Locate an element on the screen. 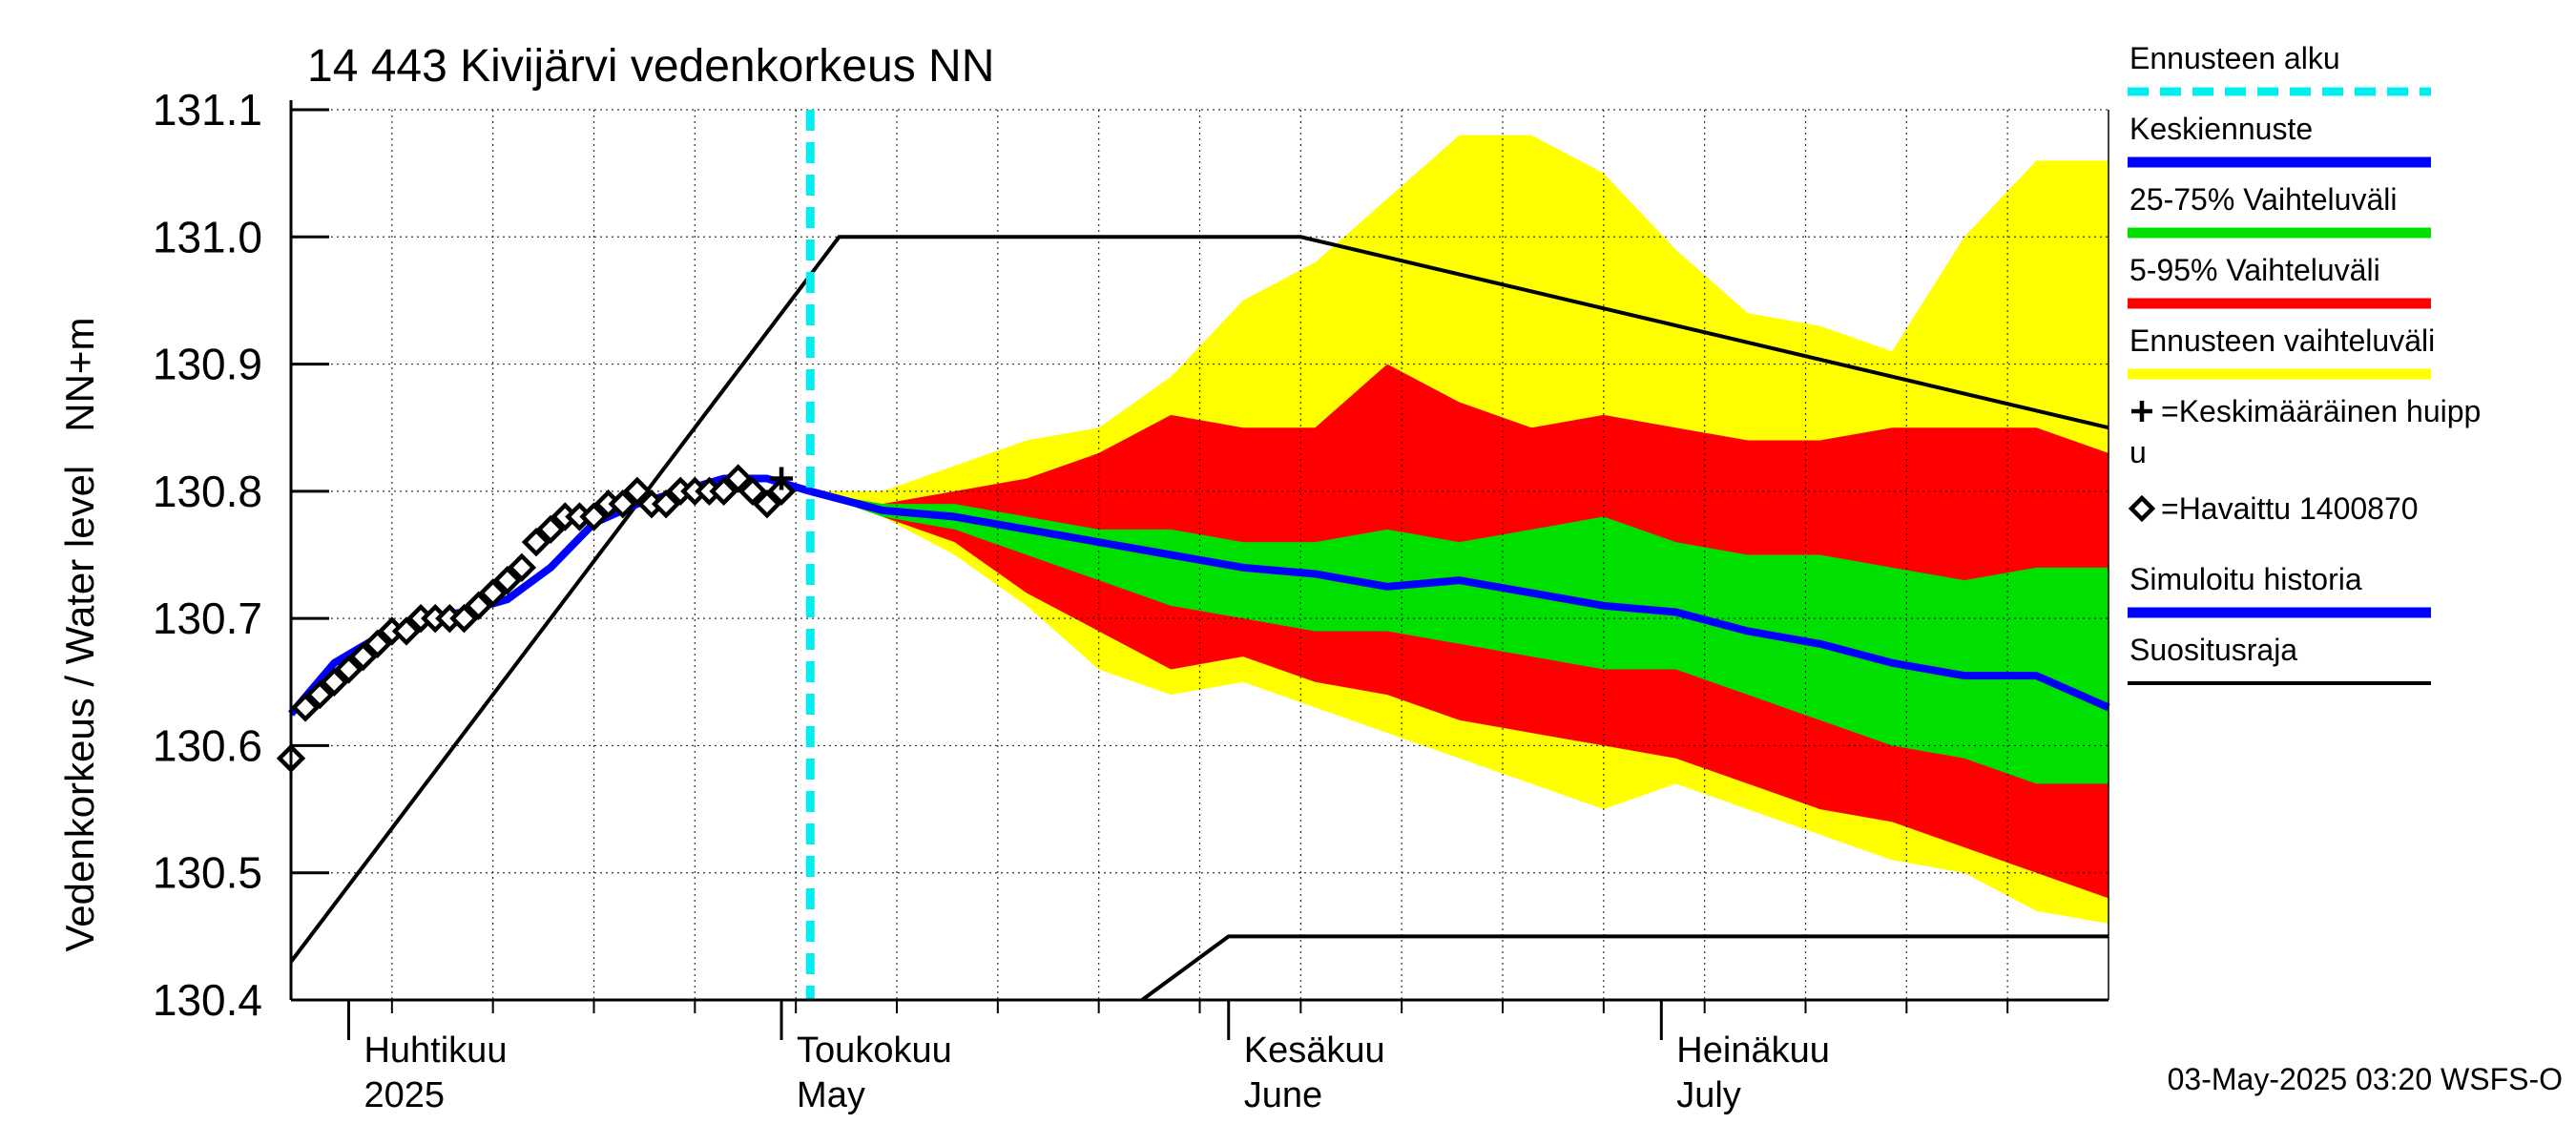 The width and height of the screenshot is (2576, 1145). y-tick-label: 131.0 is located at coordinates (207, 237).